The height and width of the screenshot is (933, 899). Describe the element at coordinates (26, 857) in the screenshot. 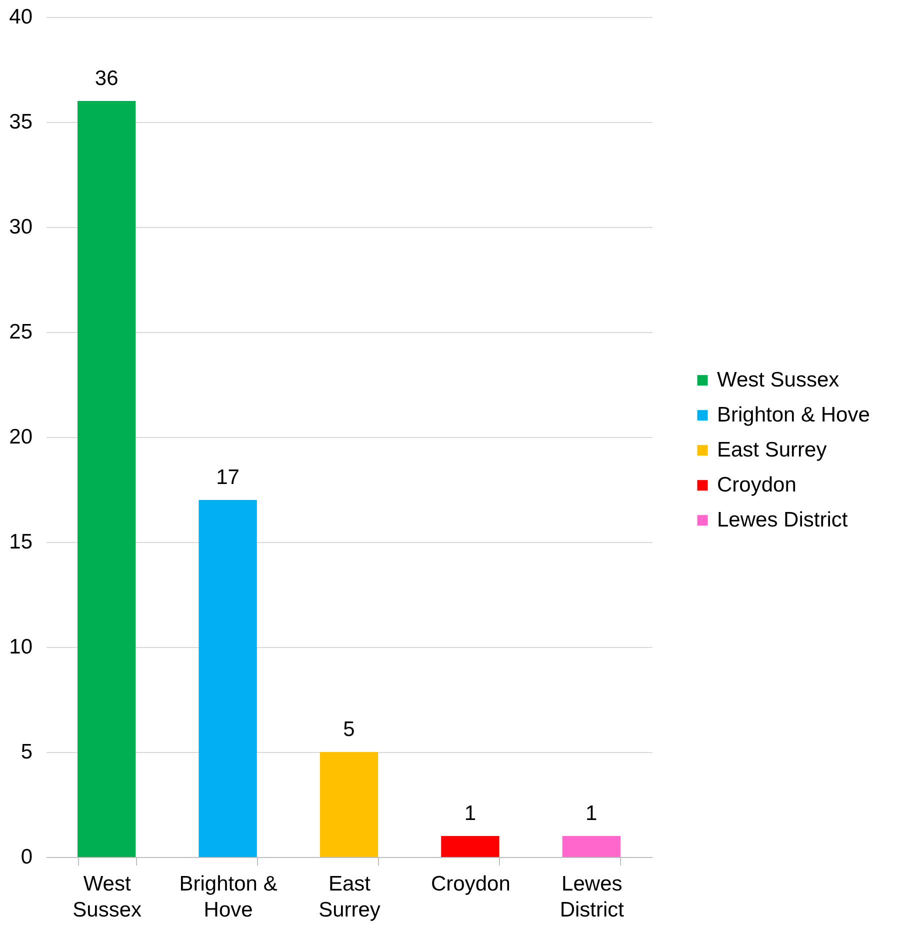

I see `y-tick-label: 0` at that location.